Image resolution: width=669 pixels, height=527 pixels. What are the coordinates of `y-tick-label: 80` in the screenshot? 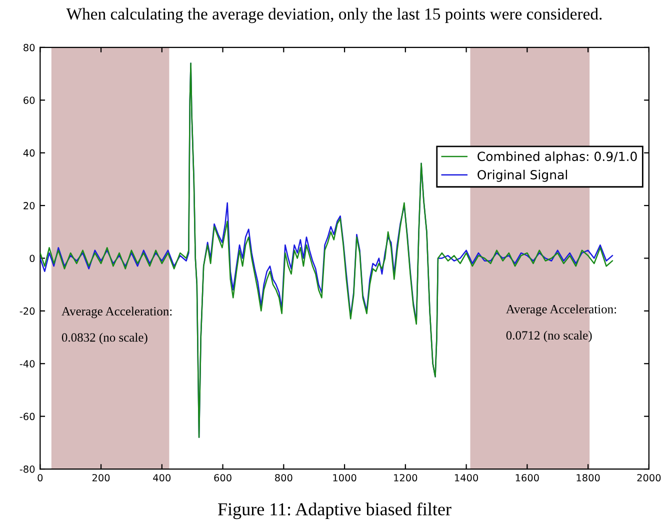 It's located at (29, 48).